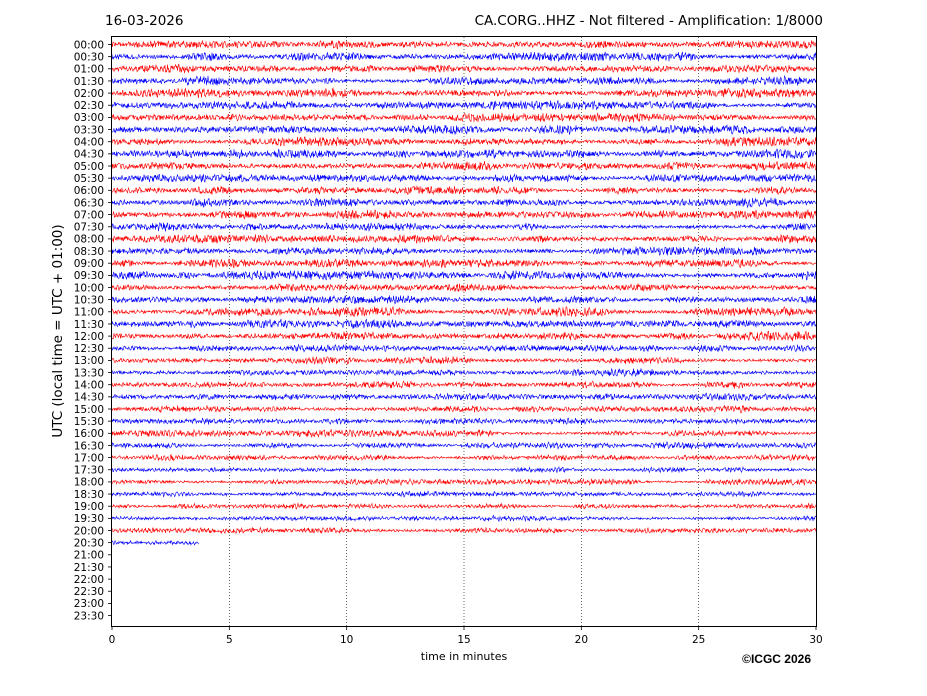 The height and width of the screenshot is (696, 927). Describe the element at coordinates (89, 325) in the screenshot. I see `y-tick-label: 11:30` at that location.